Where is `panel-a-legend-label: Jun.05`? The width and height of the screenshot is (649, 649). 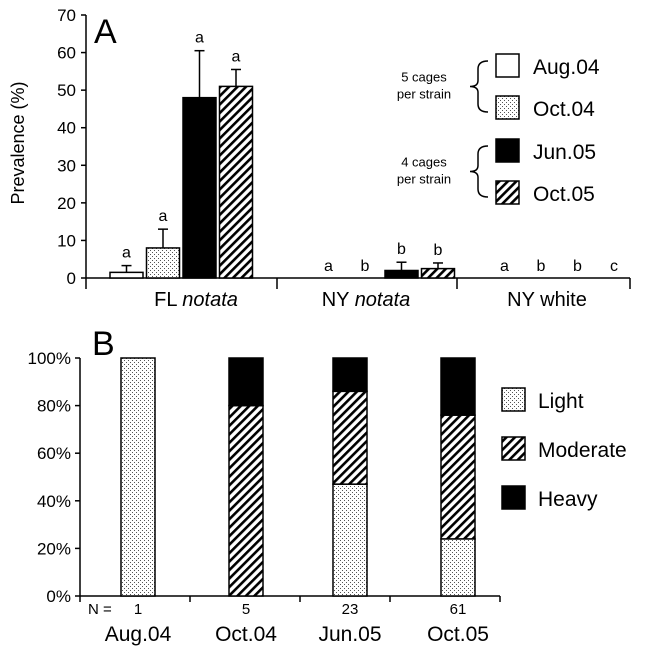
panel-a-legend-label: Jun.05 is located at coordinates (564, 152).